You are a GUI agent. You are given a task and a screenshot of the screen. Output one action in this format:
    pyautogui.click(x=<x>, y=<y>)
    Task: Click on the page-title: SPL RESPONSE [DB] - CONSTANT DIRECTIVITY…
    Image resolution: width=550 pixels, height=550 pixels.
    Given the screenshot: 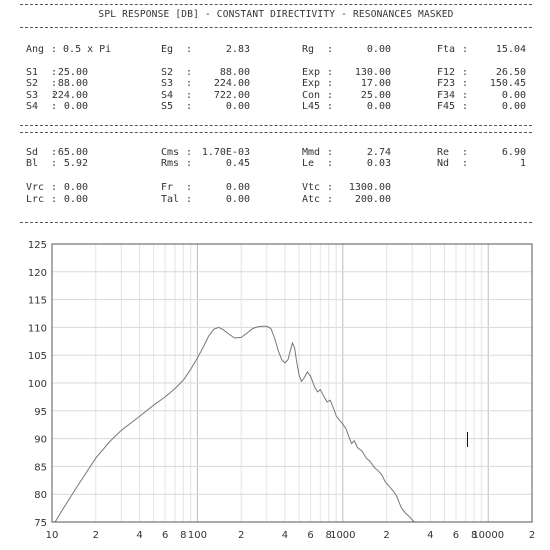 What is the action you would take?
    pyautogui.click(x=276, y=14)
    